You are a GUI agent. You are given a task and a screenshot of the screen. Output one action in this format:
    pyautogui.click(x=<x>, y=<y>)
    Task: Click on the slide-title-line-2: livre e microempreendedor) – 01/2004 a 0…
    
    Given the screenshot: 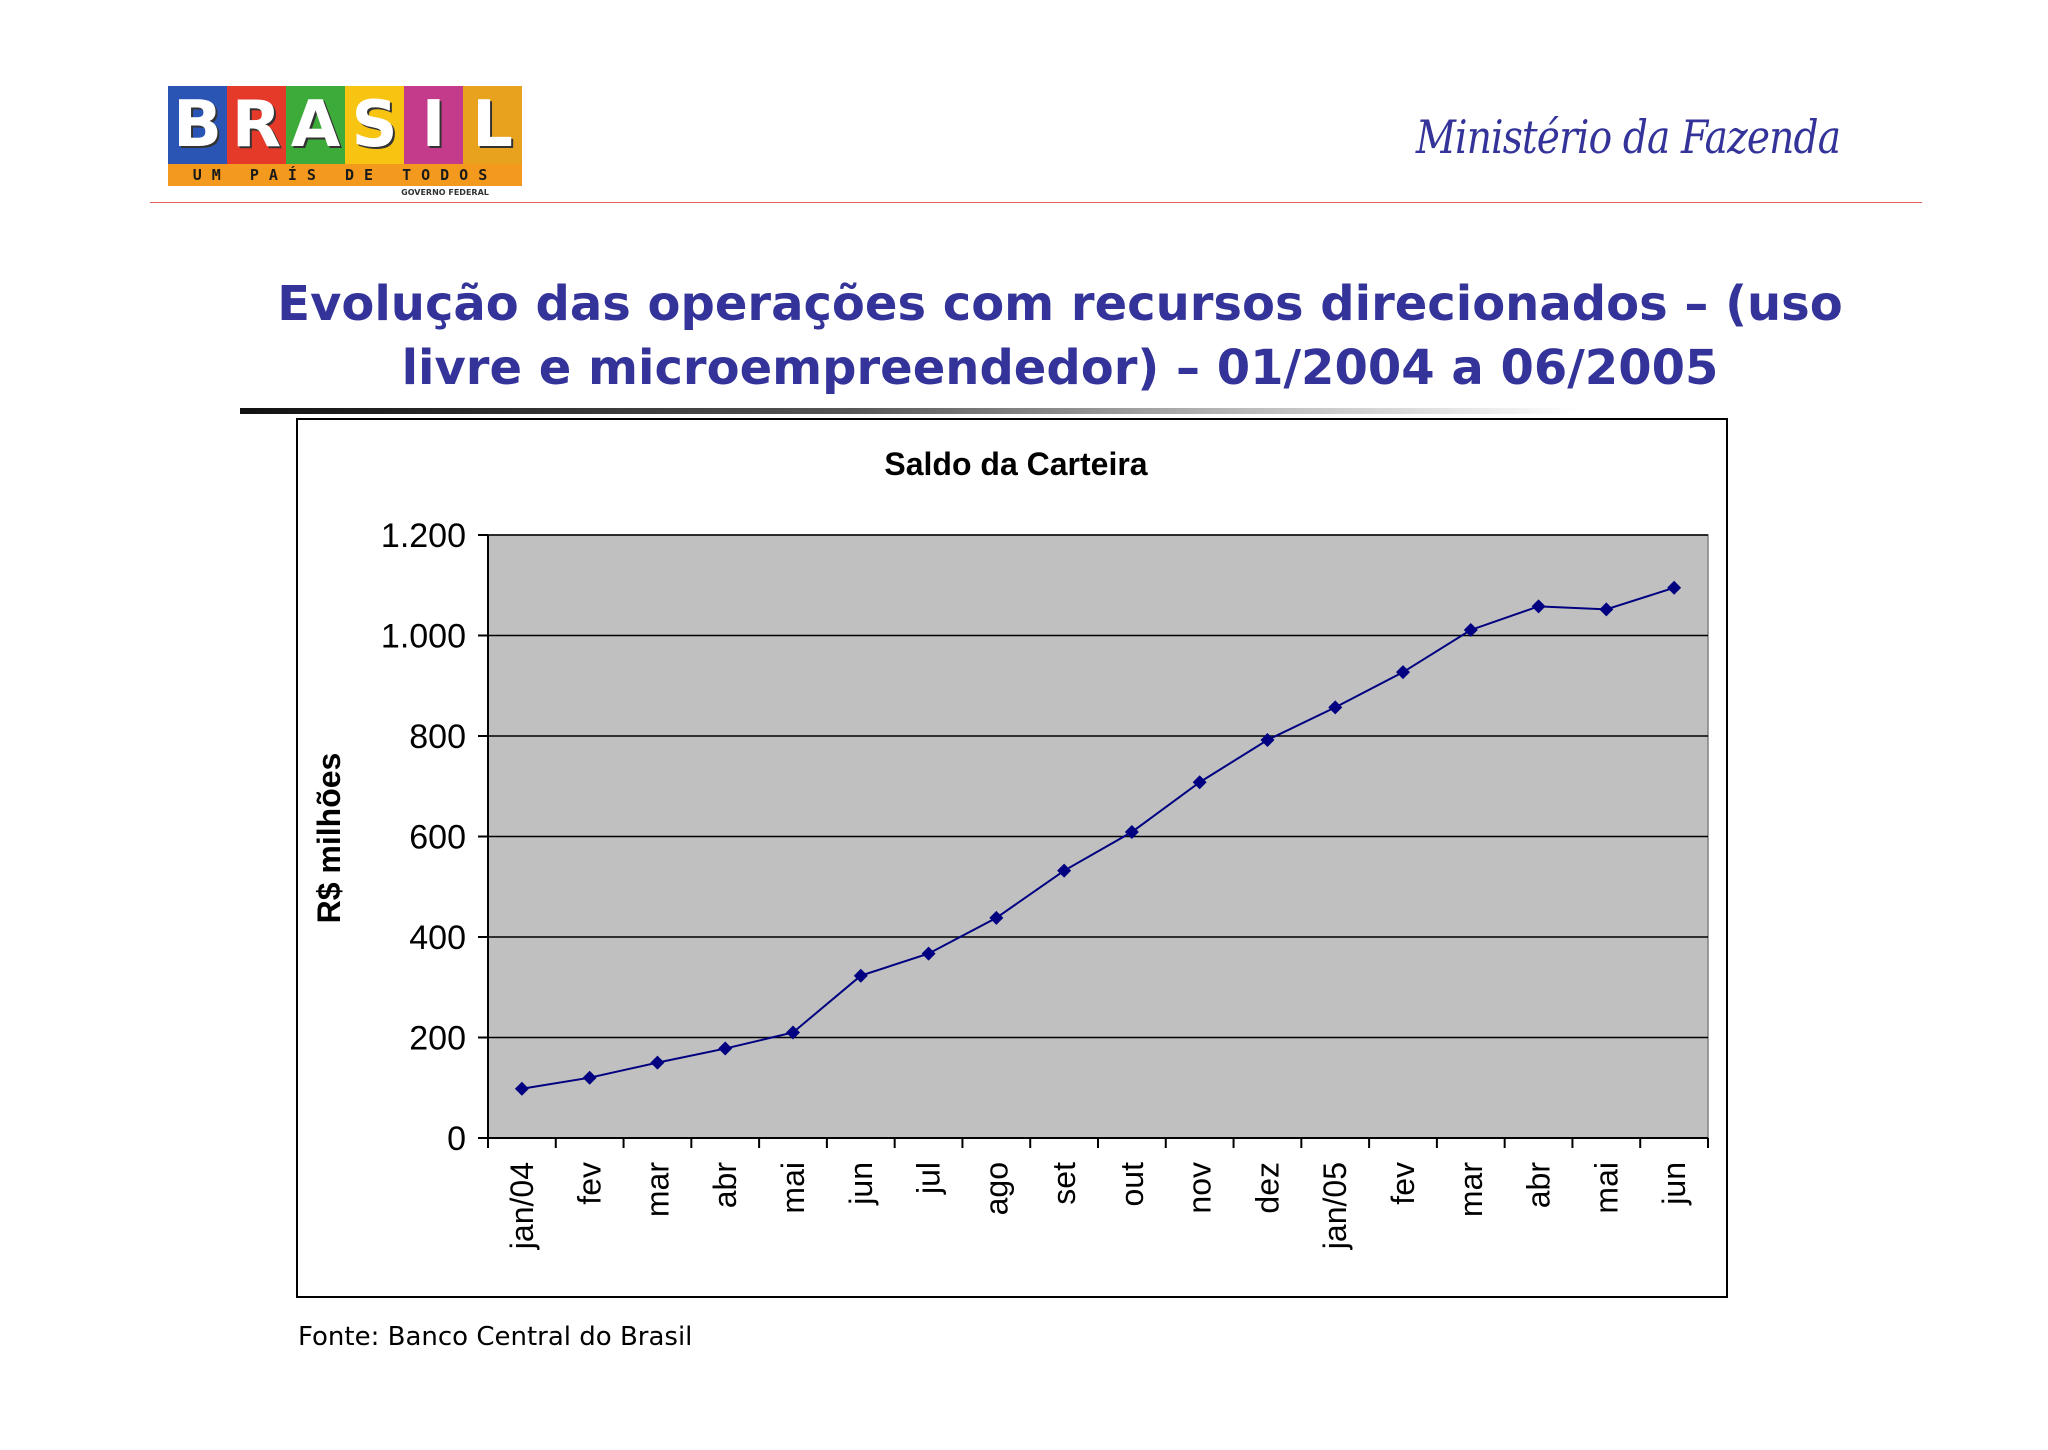 What is the action you would take?
    pyautogui.click(x=1060, y=368)
    